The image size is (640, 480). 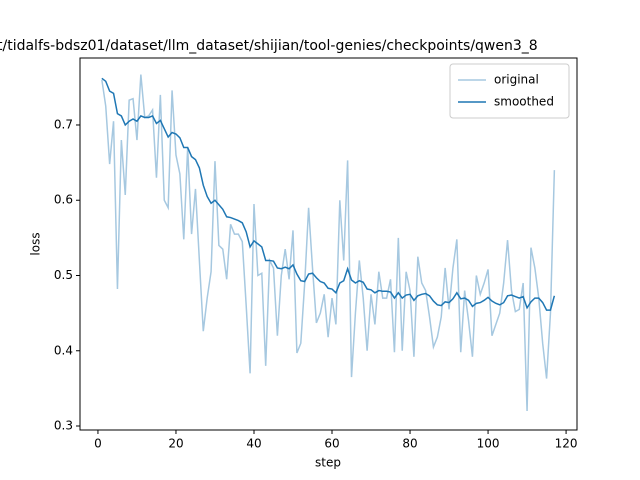 What do you see at coordinates (63, 426) in the screenshot?
I see `y-tick-label: 0.3` at bounding box center [63, 426].